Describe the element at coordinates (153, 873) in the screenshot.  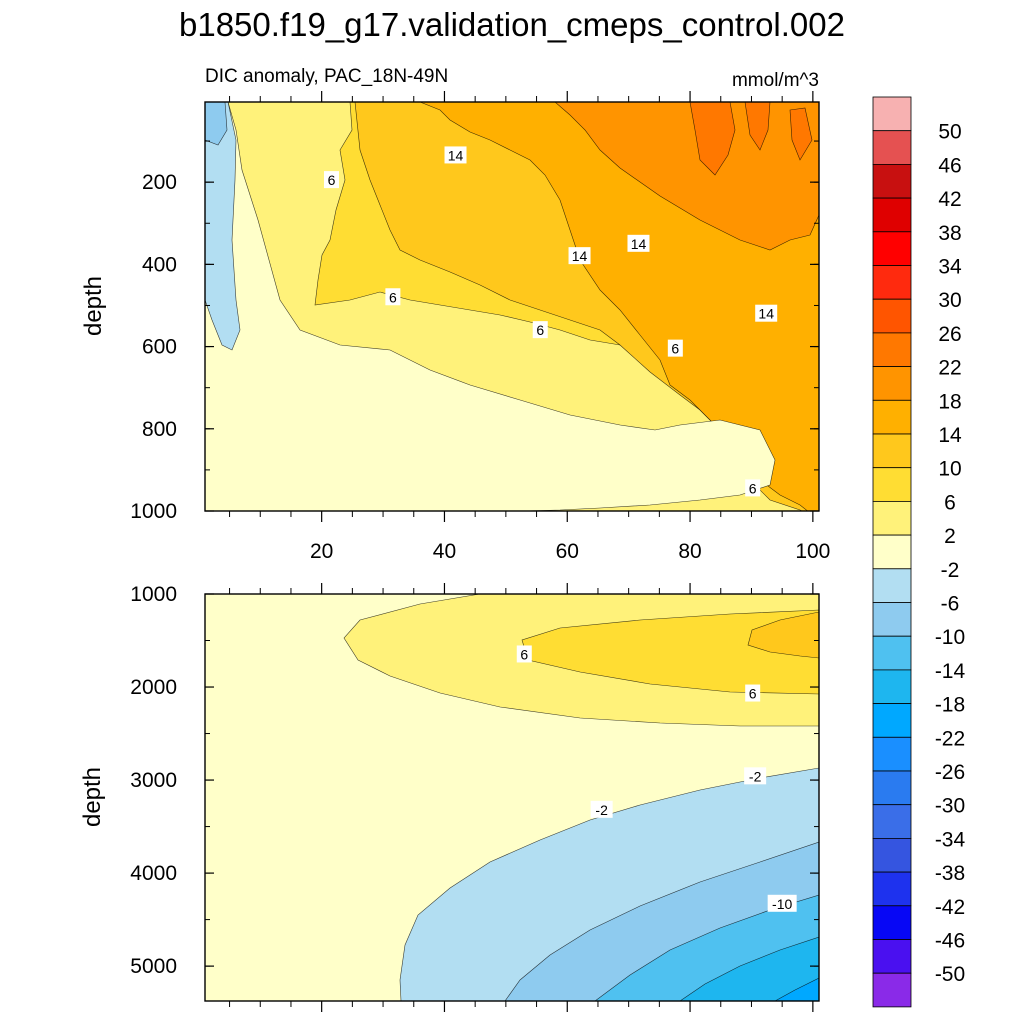
I see `y-tick-label: 4000` at that location.